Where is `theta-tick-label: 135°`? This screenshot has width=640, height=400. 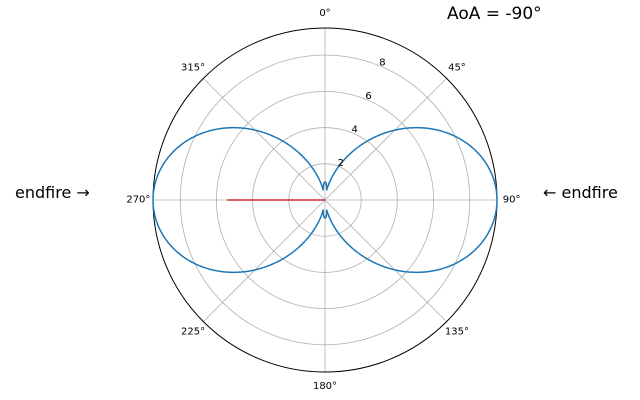
theta-tick-label: 135° is located at coordinates (457, 331).